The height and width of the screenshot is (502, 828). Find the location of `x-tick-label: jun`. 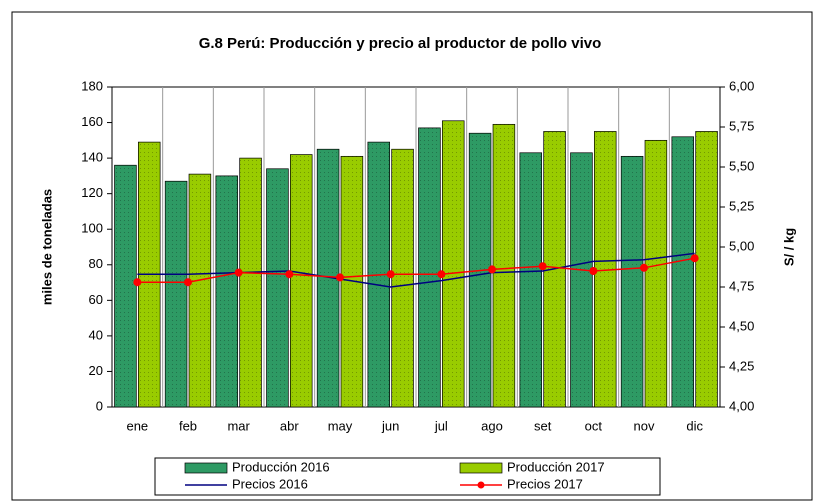

x-tick-label: jun is located at coordinates (390, 425).